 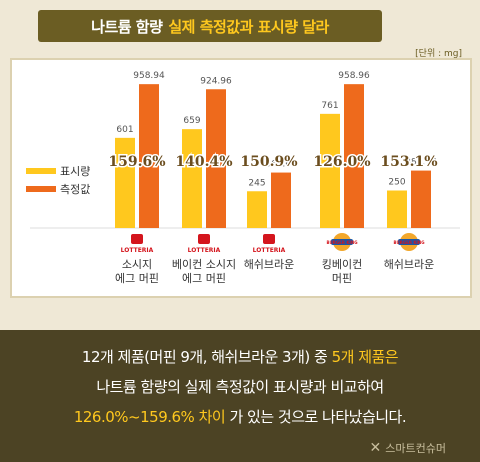 What do you see at coordinates (216, 81) in the screenshot?
I see `bar-label-measured-1: 924.96` at bounding box center [216, 81].